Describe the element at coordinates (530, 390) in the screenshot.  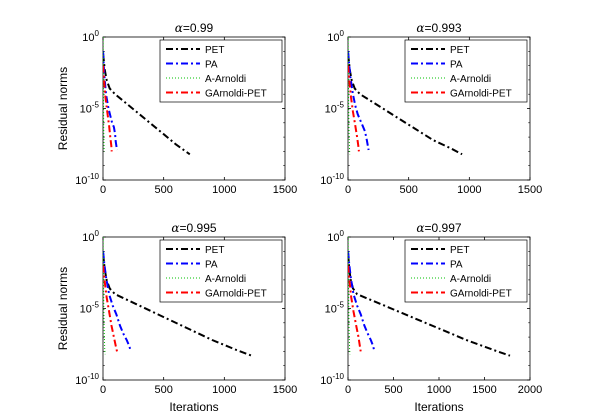
I see `x-tick-label: 2000` at that location.